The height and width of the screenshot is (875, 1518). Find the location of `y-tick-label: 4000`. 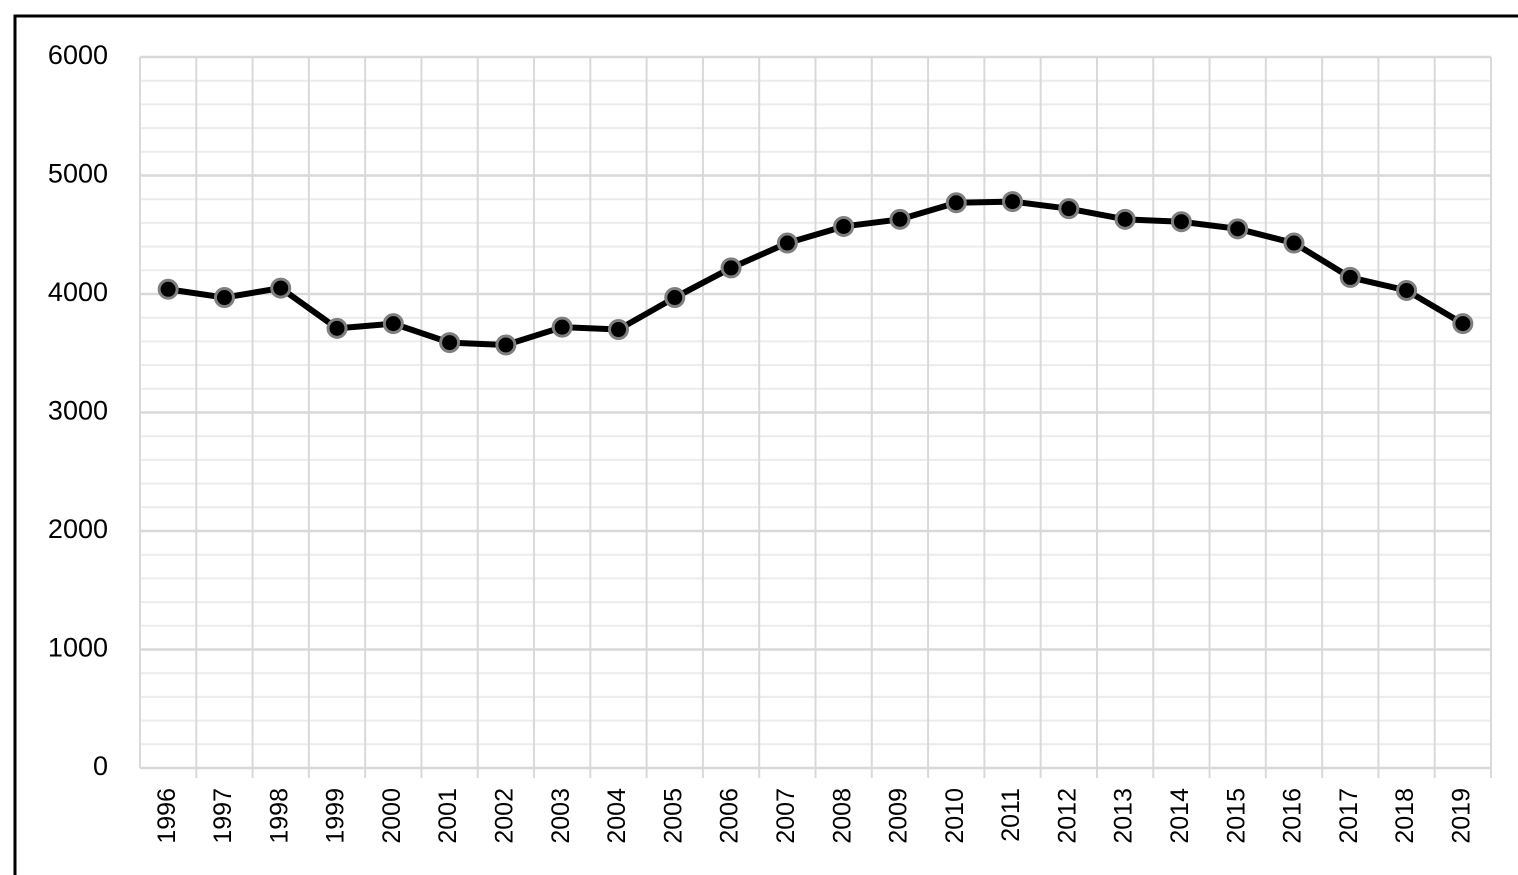

y-tick-label: 4000 is located at coordinates (78, 292).